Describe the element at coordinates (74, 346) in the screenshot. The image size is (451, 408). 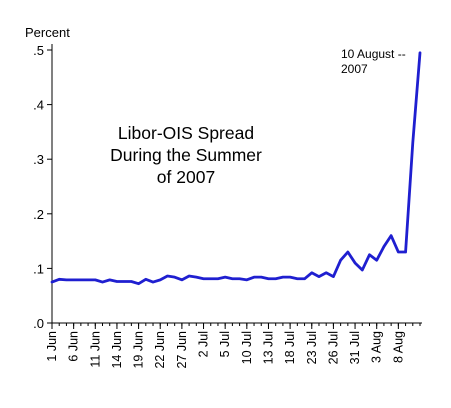
I see `x-tick-label: 6 Jun` at that location.